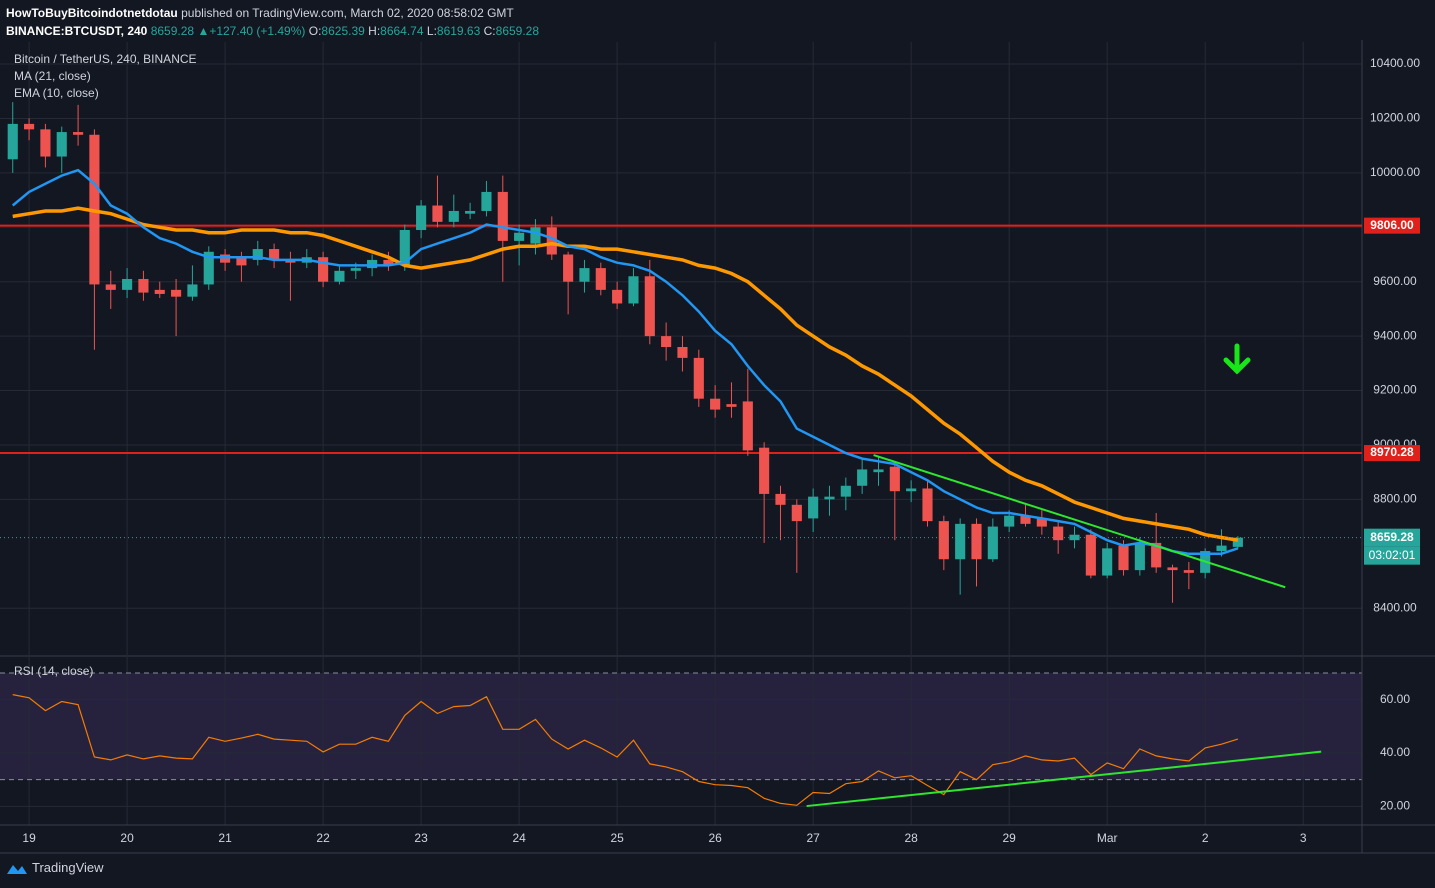  I want to click on quote-value: 8664.74, so click(402, 31).